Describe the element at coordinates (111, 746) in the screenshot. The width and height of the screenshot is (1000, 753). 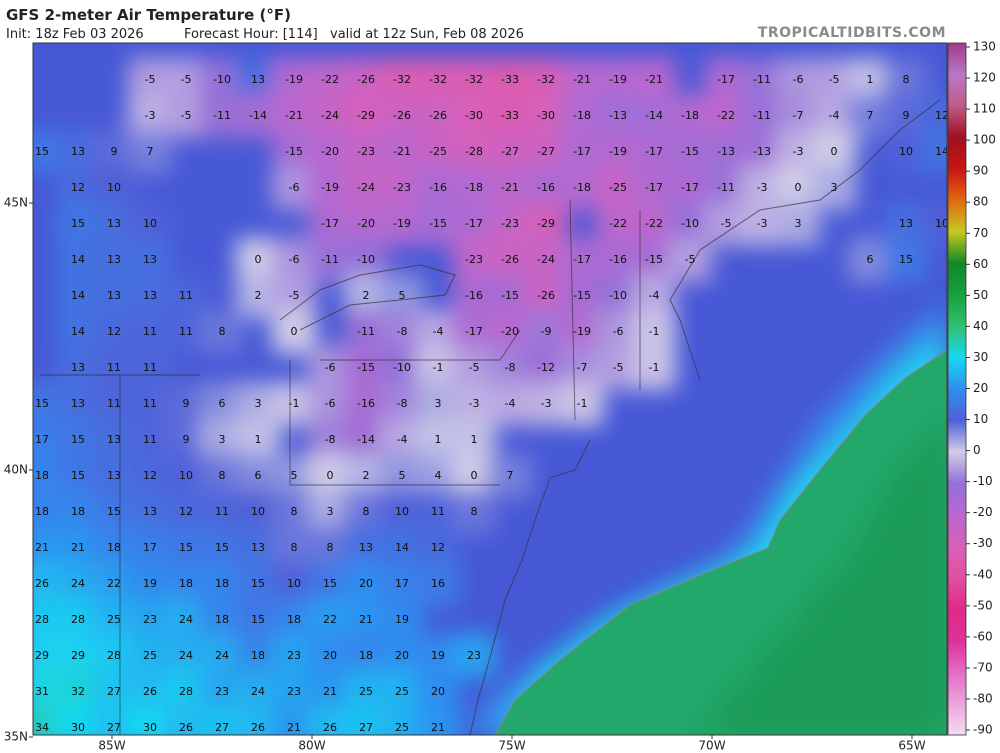
I see `lon-label: 85W` at that location.